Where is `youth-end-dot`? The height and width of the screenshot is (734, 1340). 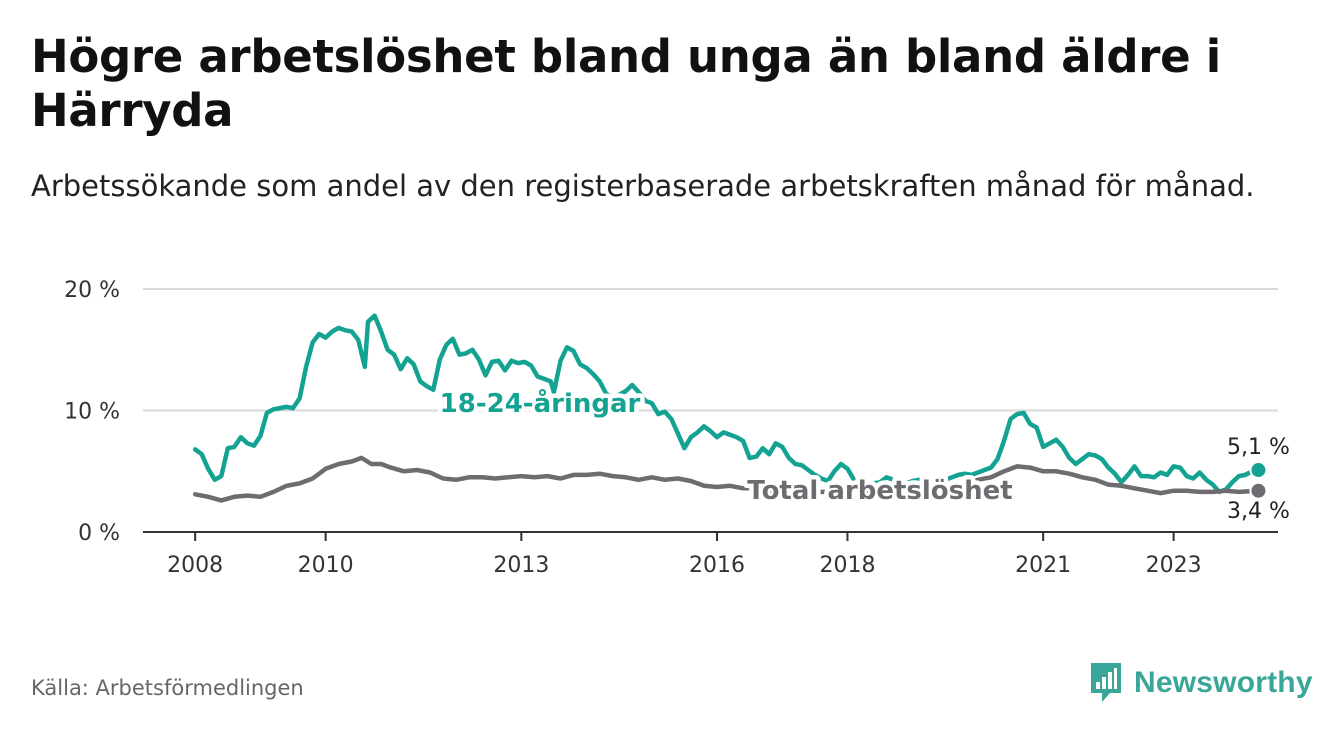
youth-end-dot is located at coordinates (1258, 470).